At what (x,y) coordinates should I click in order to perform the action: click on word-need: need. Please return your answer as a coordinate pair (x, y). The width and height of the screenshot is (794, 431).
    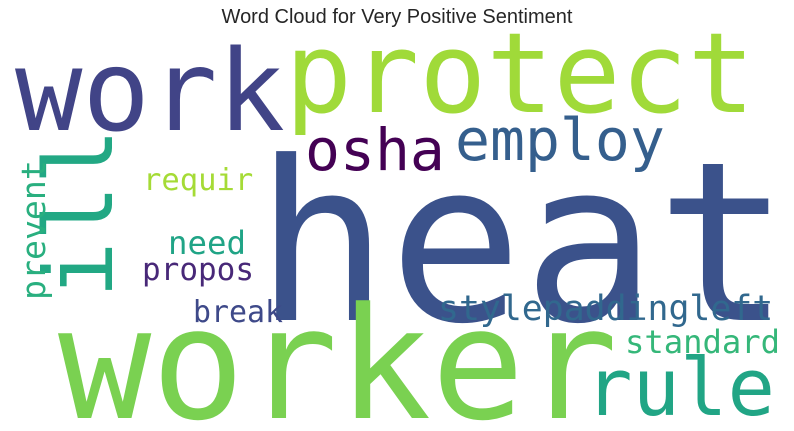
    Looking at the image, I should click on (207, 243).